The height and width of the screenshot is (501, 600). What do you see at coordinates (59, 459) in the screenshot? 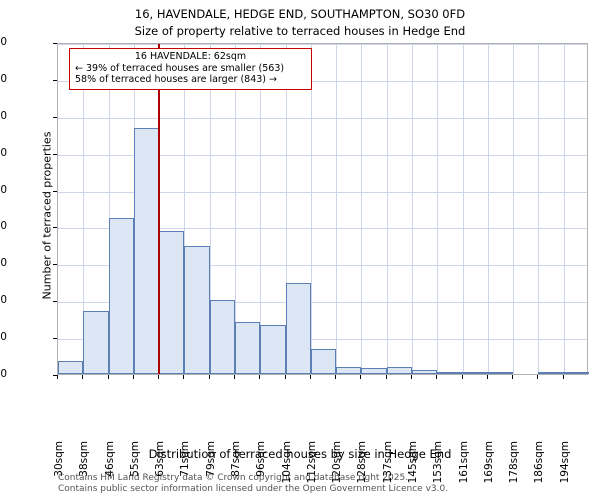
I see `x-tick-label: 30sqm` at bounding box center [59, 459].